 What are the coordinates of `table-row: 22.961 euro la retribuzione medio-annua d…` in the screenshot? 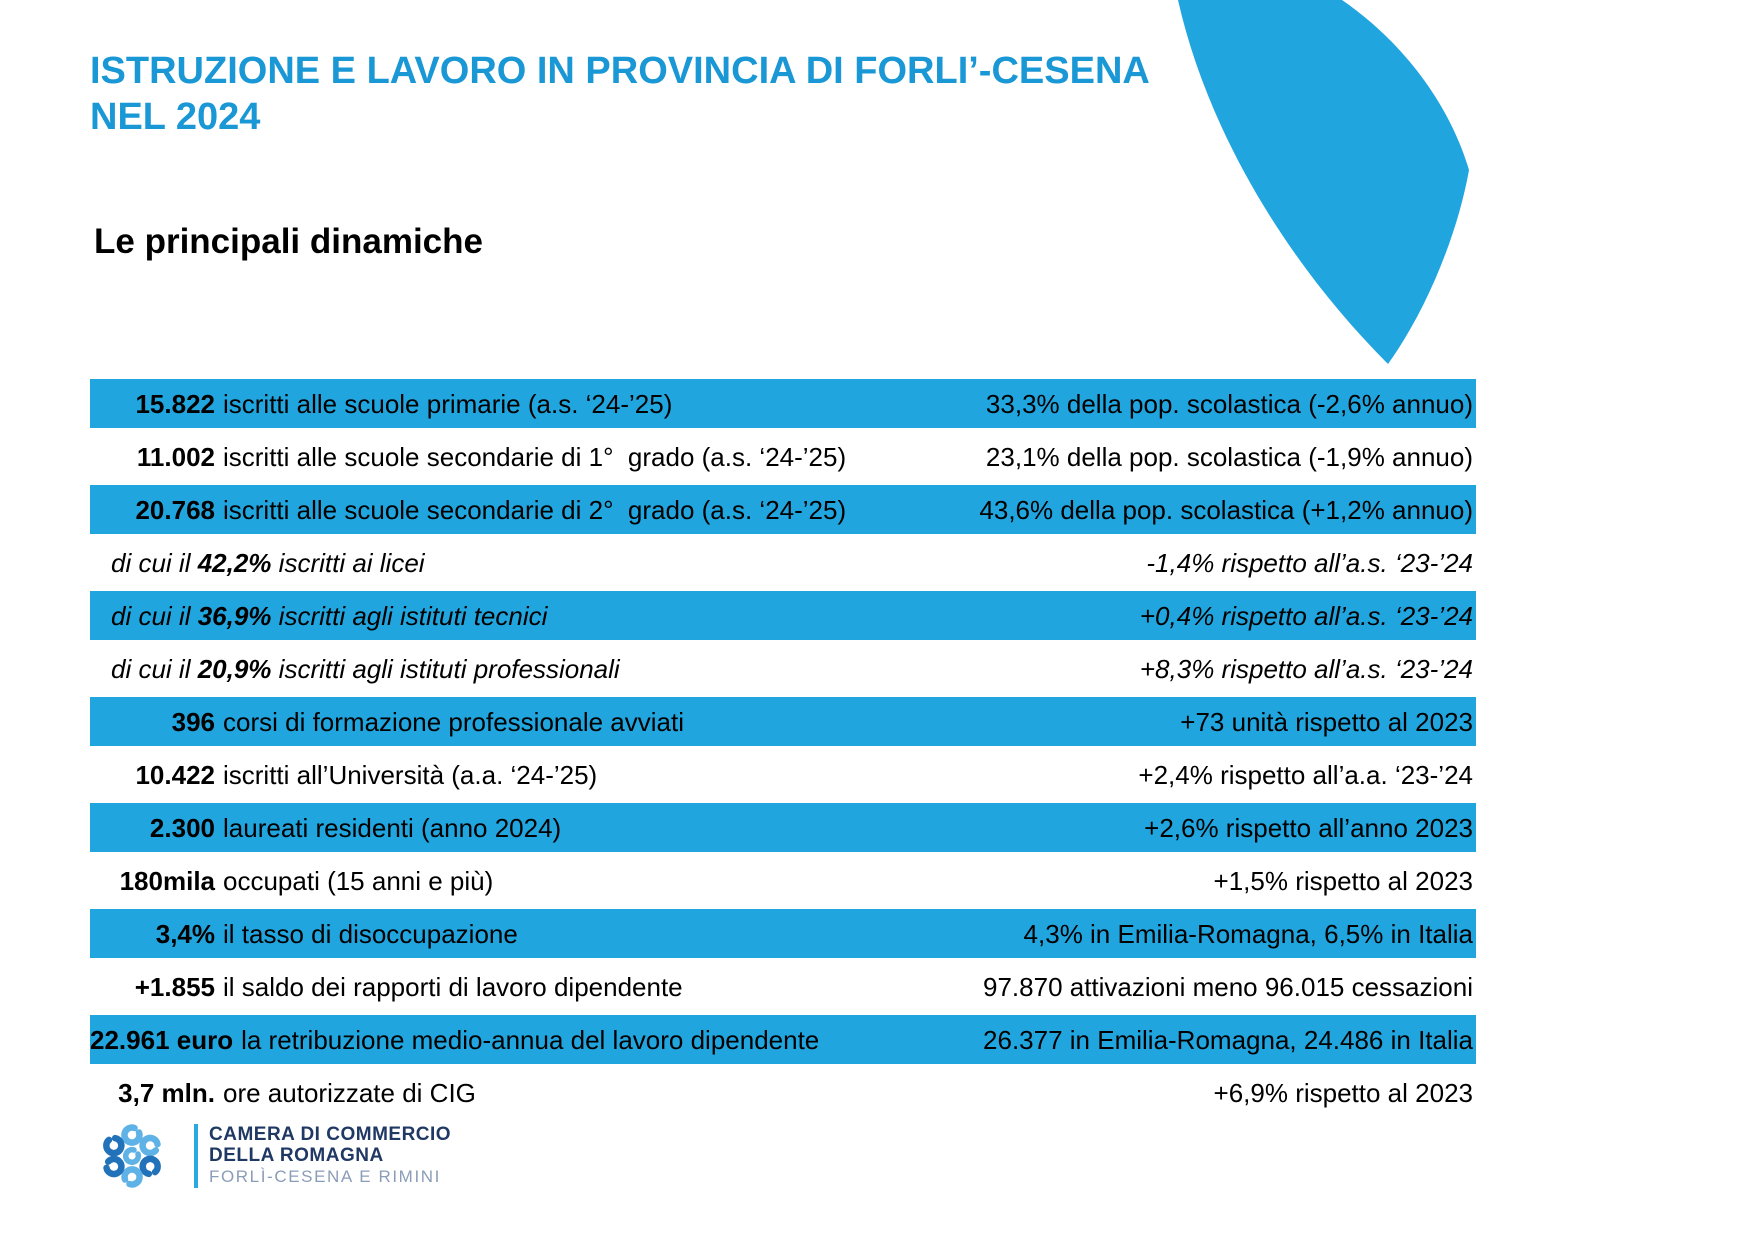 It's located at (783, 1039).